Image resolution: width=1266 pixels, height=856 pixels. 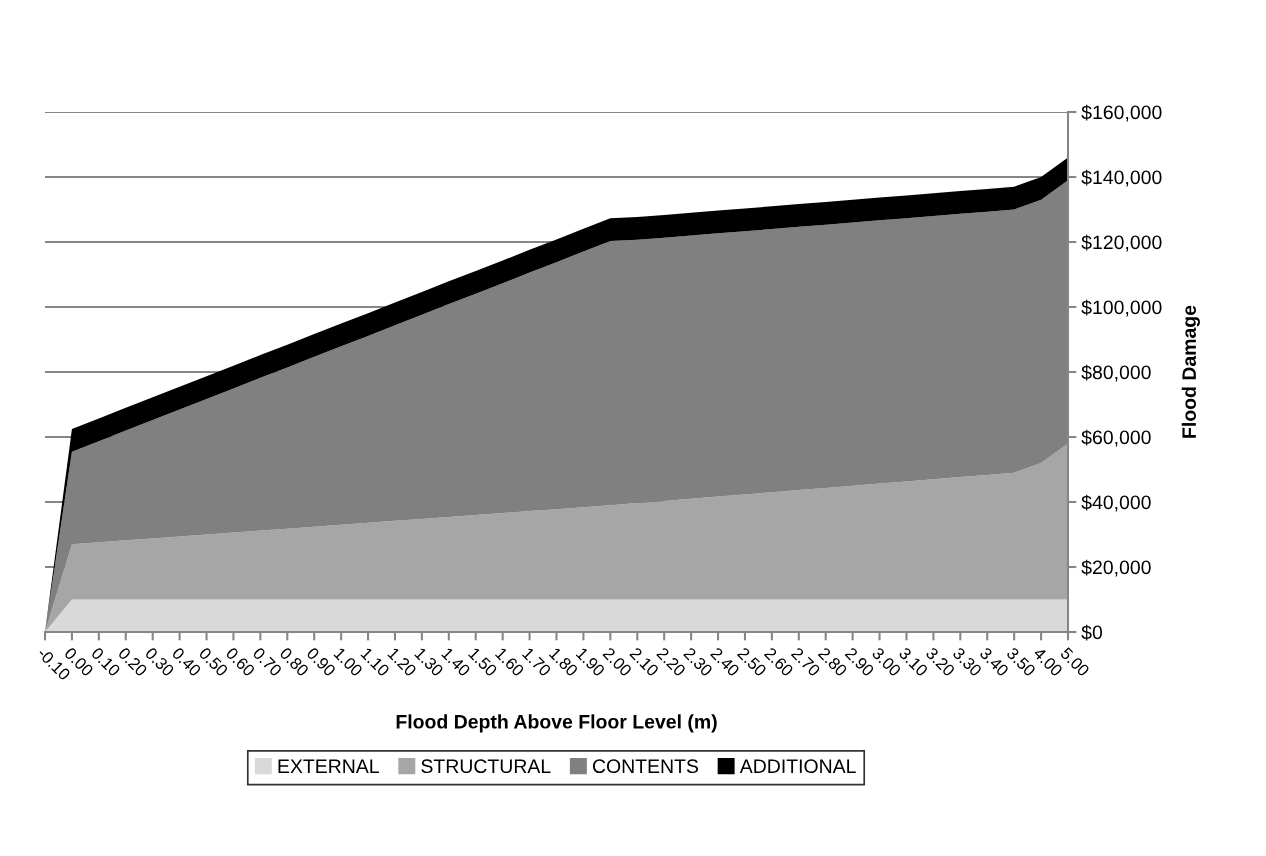 I want to click on y-tick-label: $160,000, so click(x=1121, y=113).